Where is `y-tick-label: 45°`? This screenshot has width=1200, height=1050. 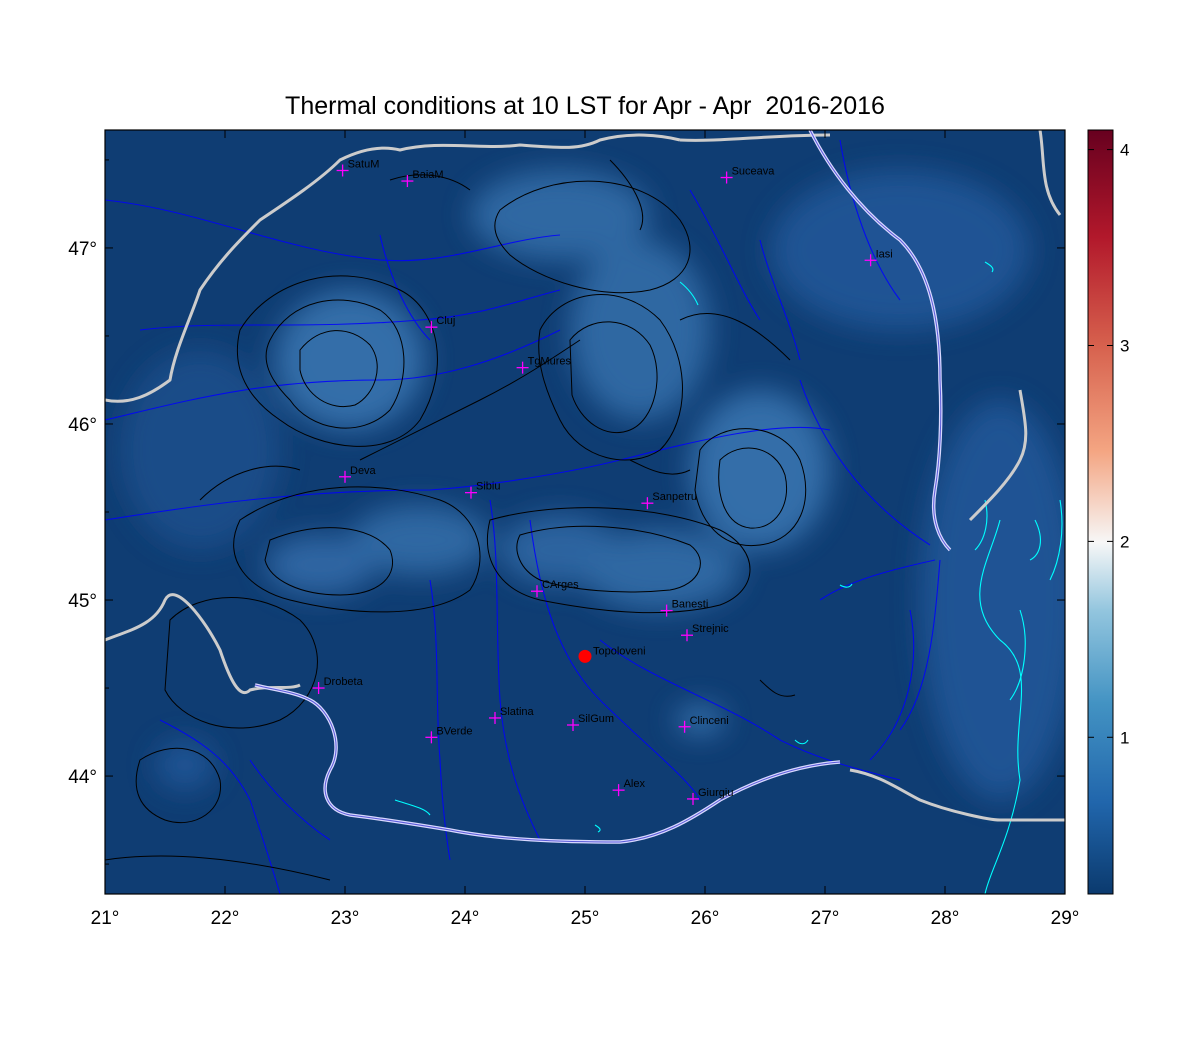
y-tick-label: 45° is located at coordinates (82, 601).